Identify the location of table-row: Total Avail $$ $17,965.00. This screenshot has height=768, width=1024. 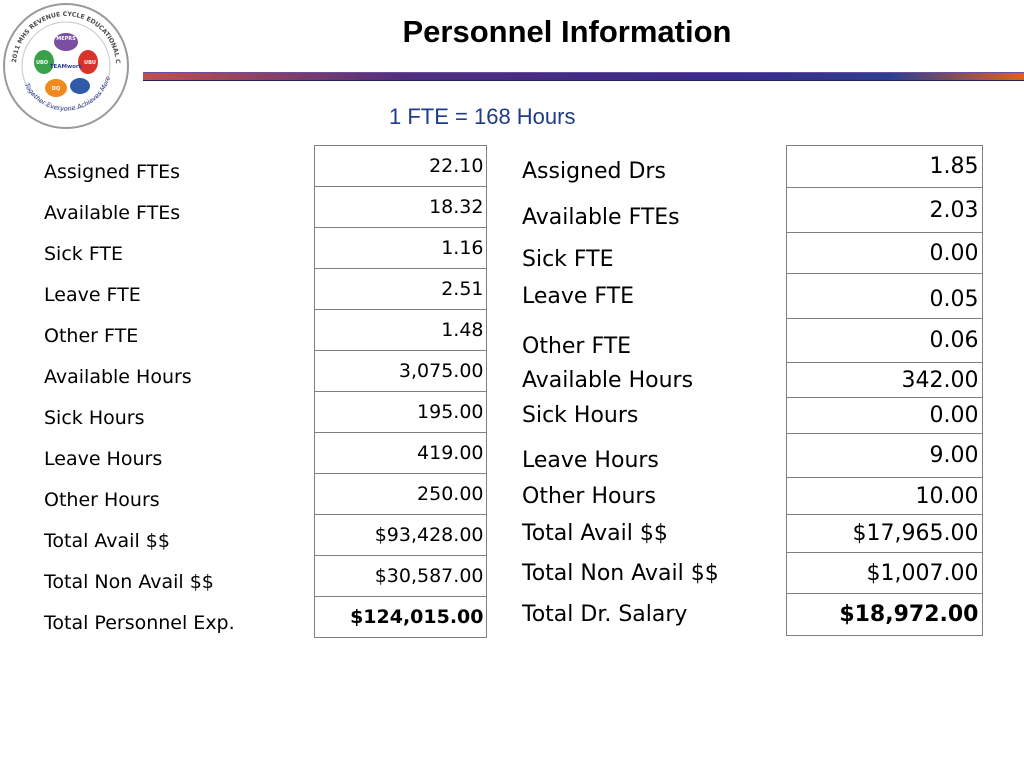
(748, 533).